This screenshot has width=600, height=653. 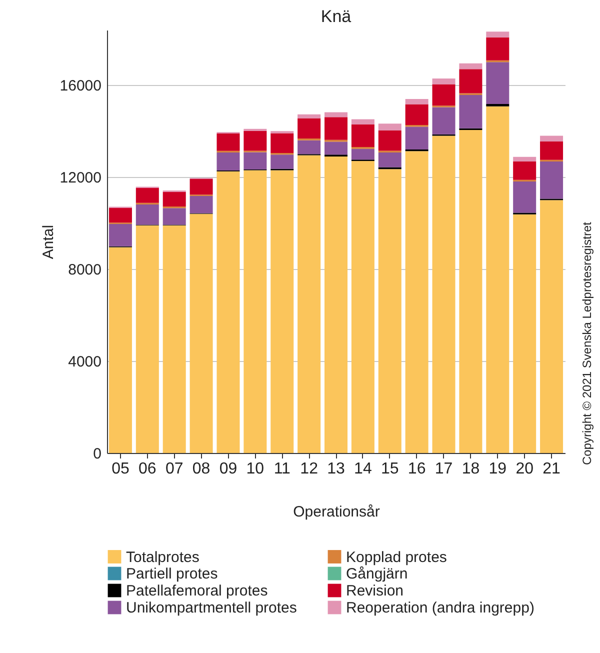 What do you see at coordinates (417, 469) in the screenshot?
I see `x-tick-label: 16` at bounding box center [417, 469].